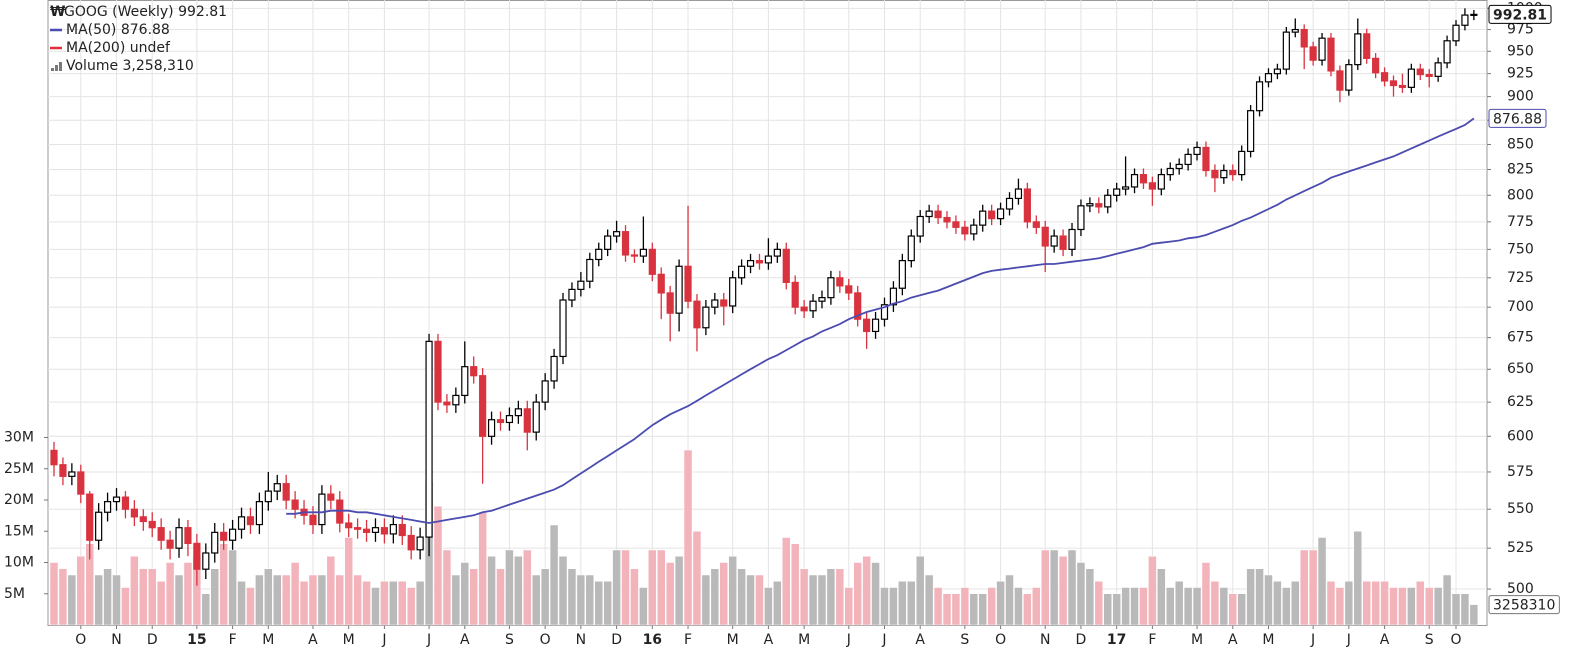  Describe the element at coordinates (196, 640) in the screenshot. I see `x-tick-label: 15` at that location.